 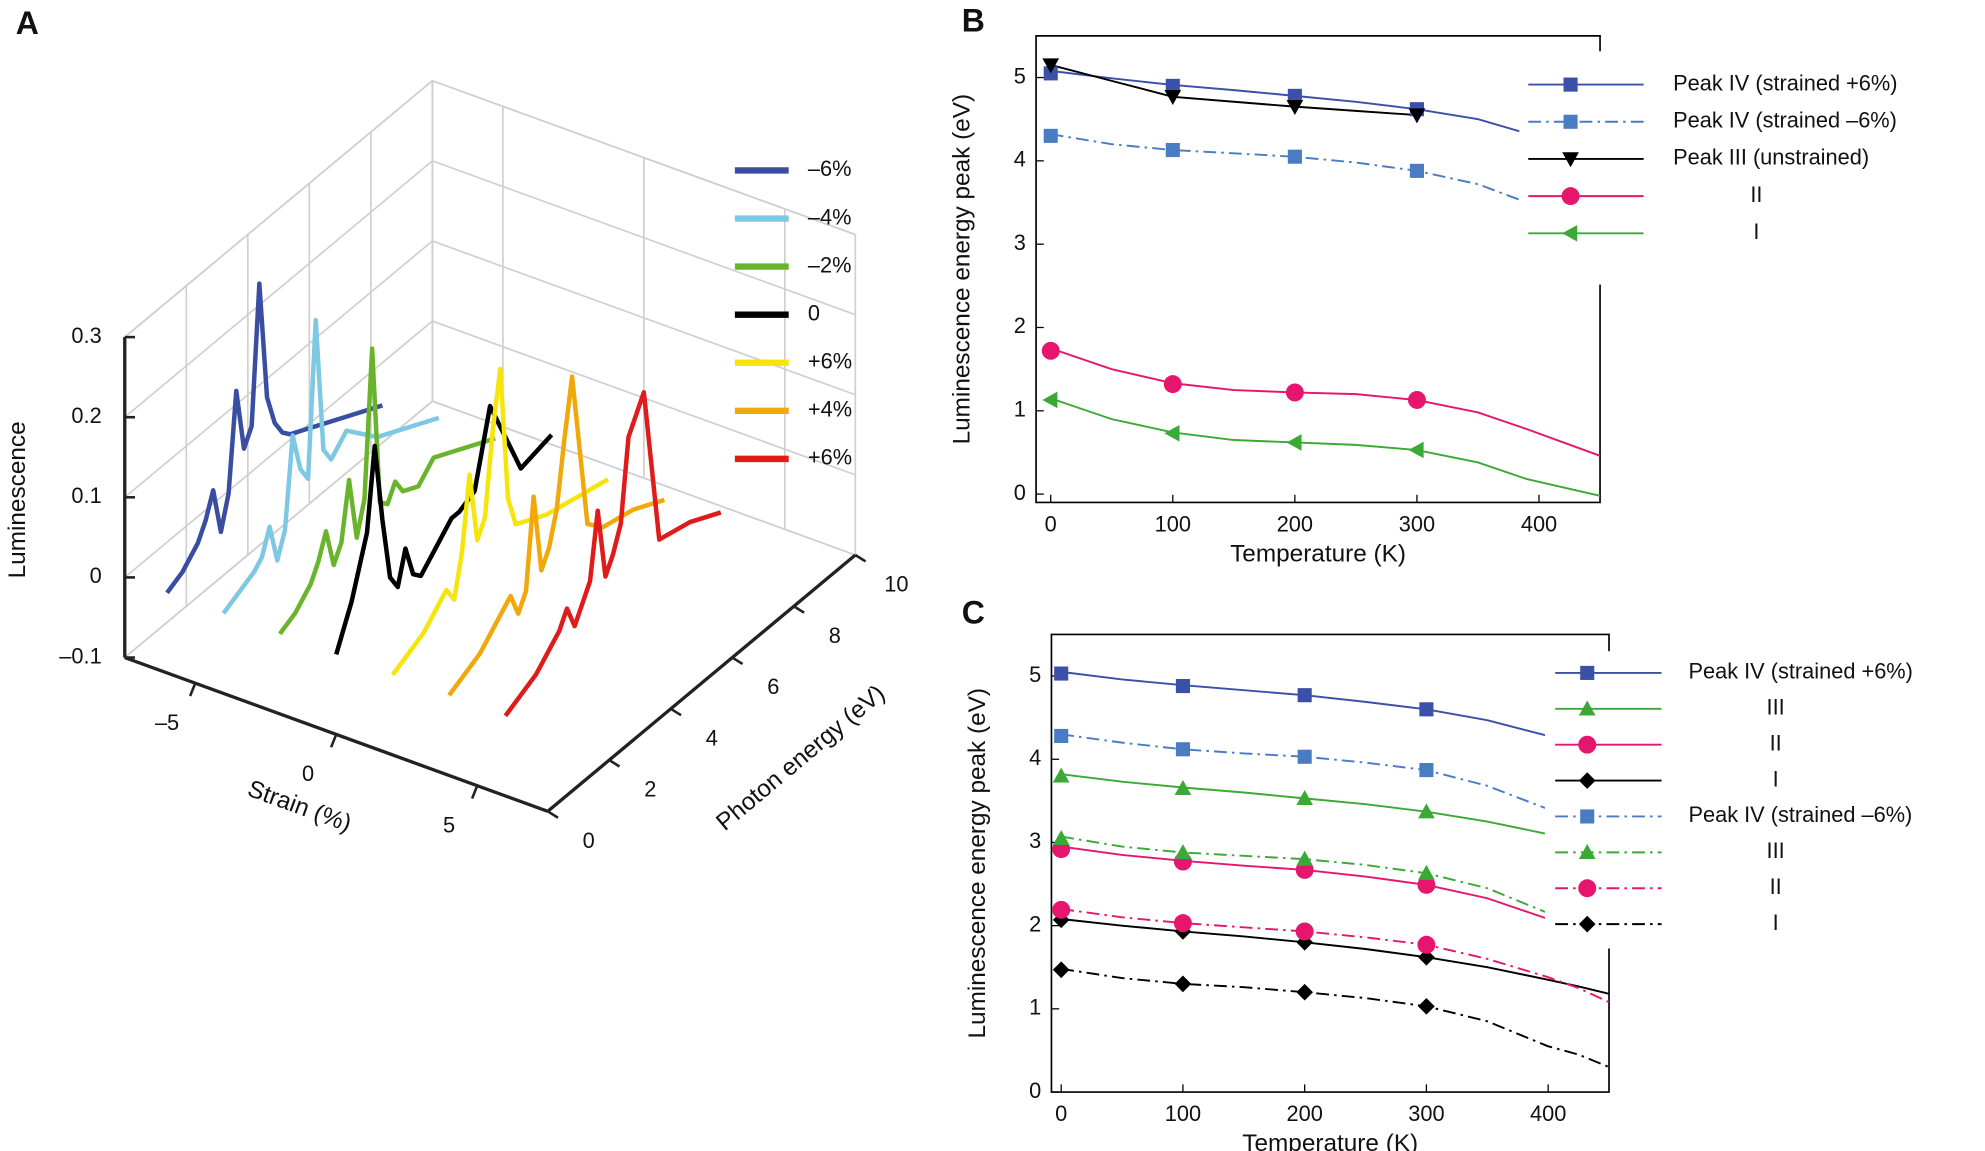 I want to click on z-tick-label: –5, so click(x=167, y=722).